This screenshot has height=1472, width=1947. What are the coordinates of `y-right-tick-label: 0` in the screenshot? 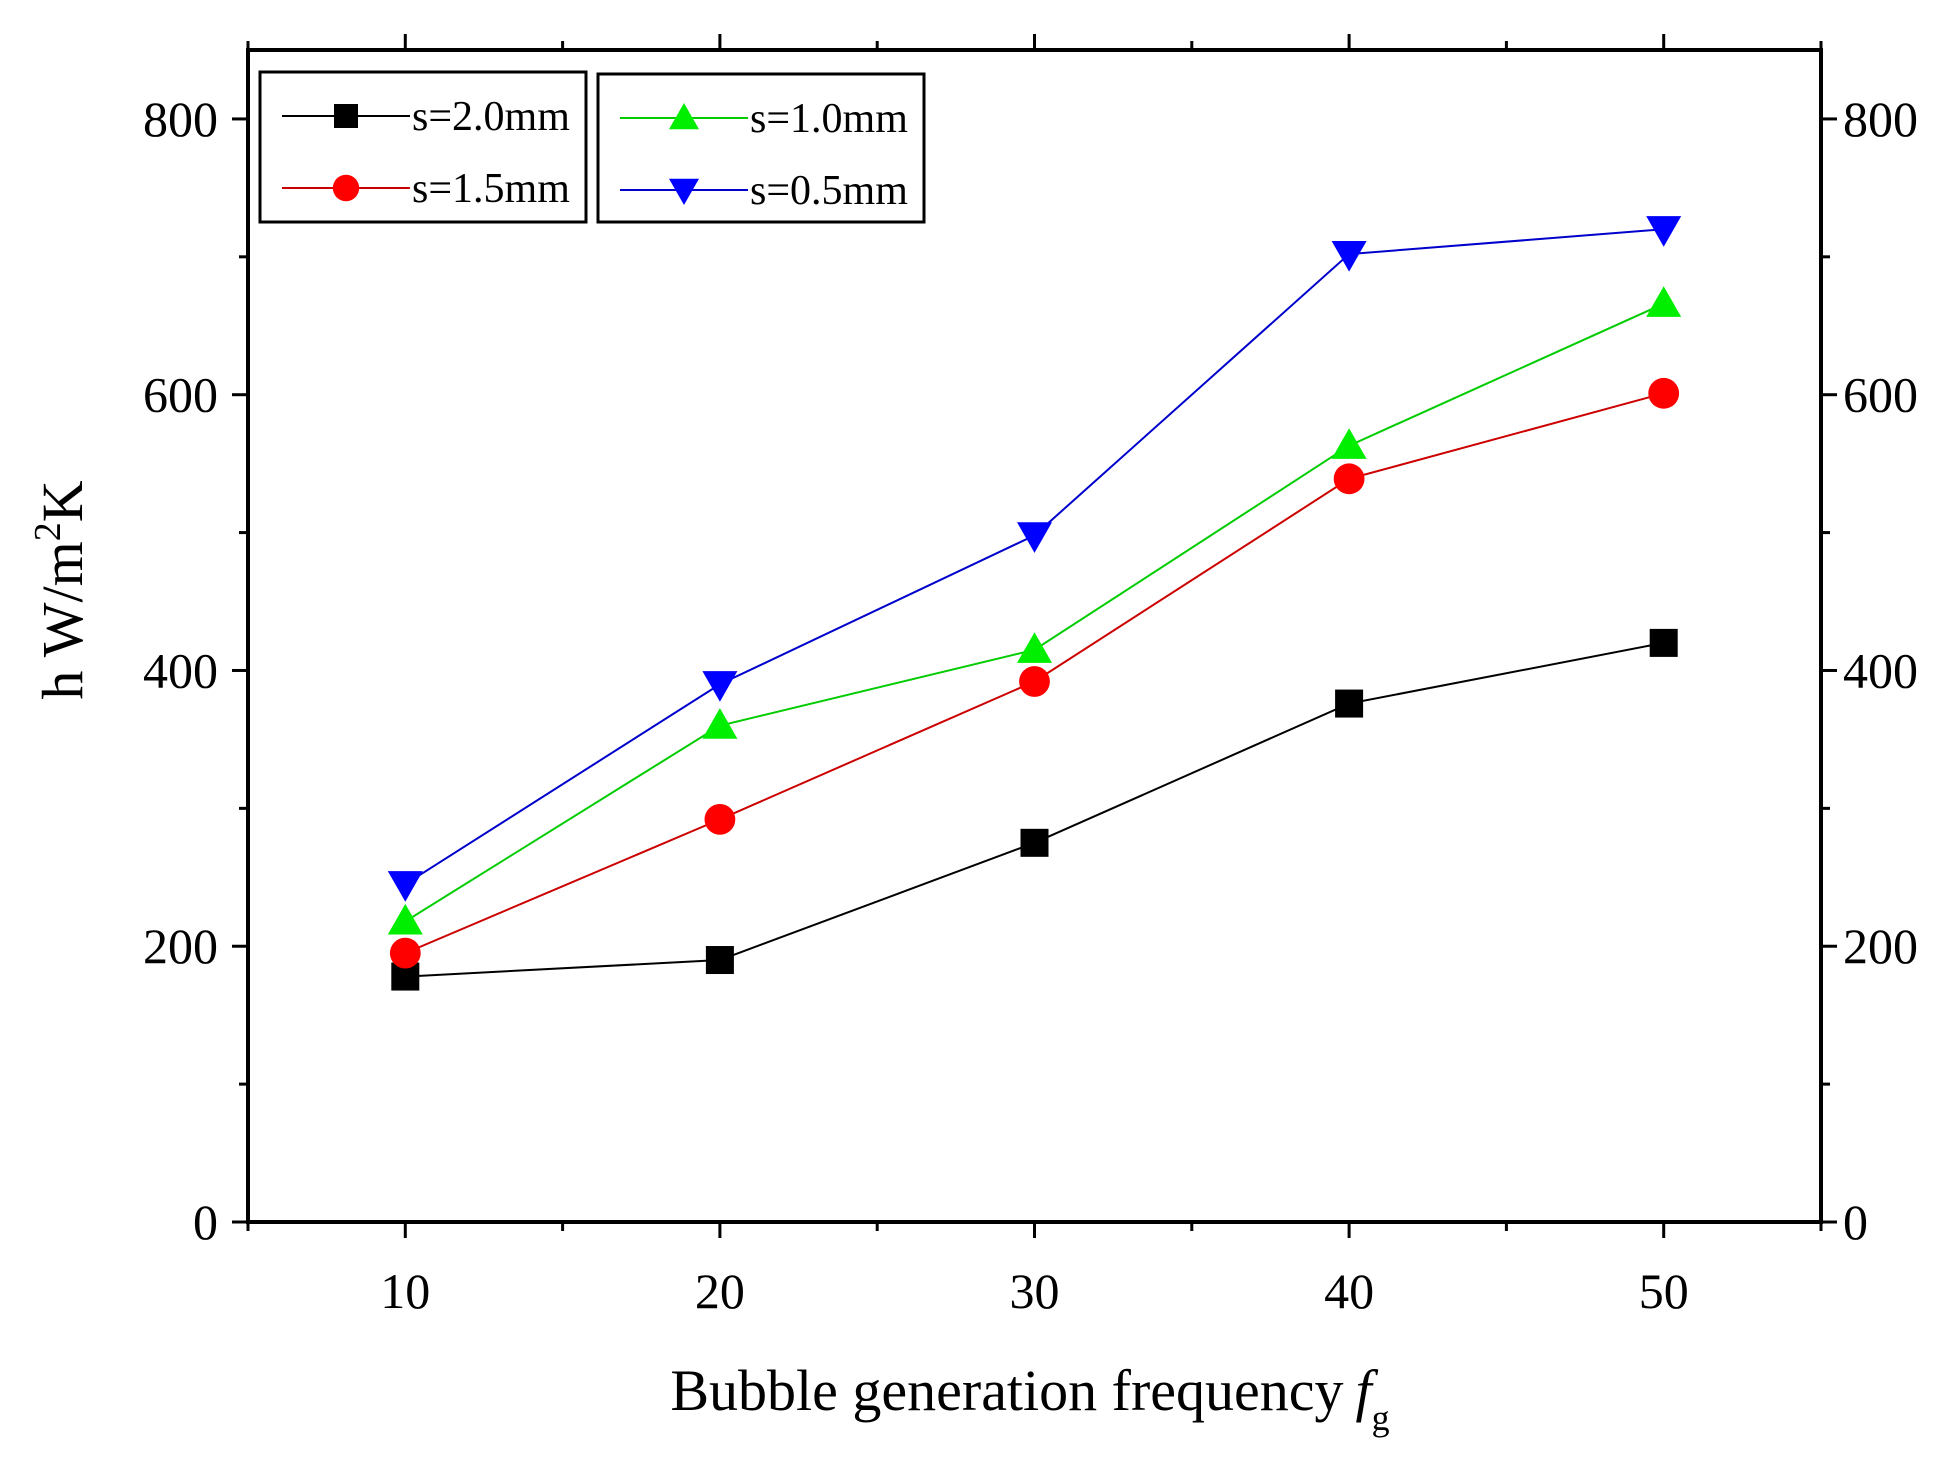 It's located at (1855, 1222).